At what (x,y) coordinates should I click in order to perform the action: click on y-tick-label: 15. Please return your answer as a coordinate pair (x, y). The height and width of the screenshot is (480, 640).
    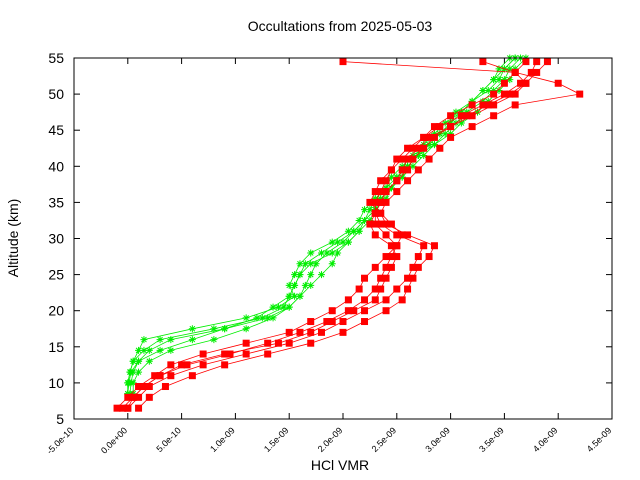
    Looking at the image, I should click on (56, 347).